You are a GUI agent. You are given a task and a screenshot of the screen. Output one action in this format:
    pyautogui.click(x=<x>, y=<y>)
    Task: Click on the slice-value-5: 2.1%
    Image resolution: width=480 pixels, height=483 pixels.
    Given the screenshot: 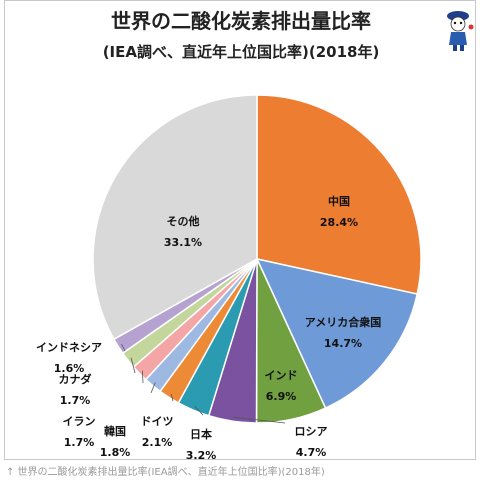 What is the action you would take?
    pyautogui.click(x=157, y=442)
    